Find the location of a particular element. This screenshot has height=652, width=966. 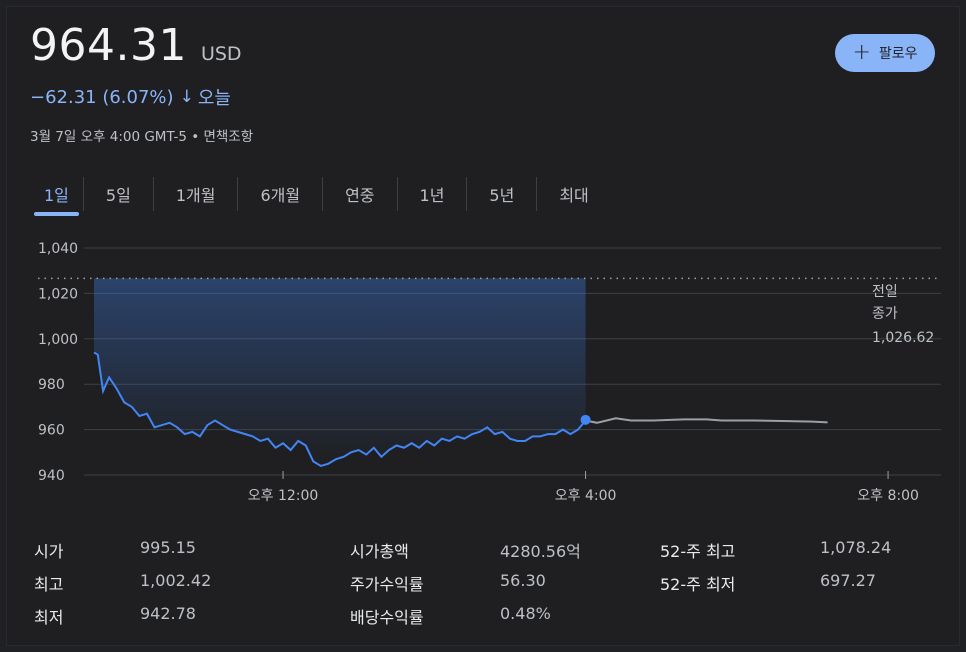

range-tabs: 1일 5일 1개월 6개월 연중 1년 5년 최대 is located at coordinates (320, 196).